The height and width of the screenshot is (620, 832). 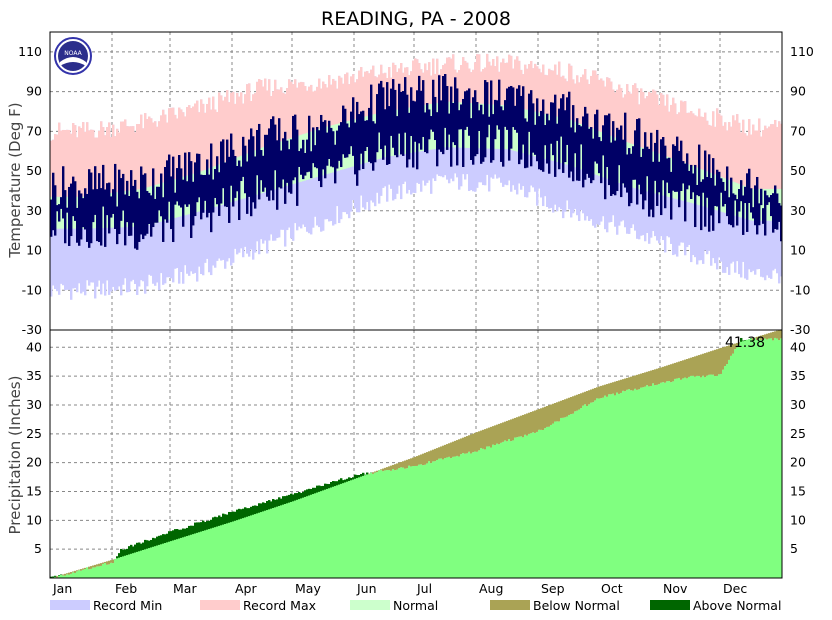 What do you see at coordinates (798, 433) in the screenshot?
I see `precip-tick-right: 25` at bounding box center [798, 433].